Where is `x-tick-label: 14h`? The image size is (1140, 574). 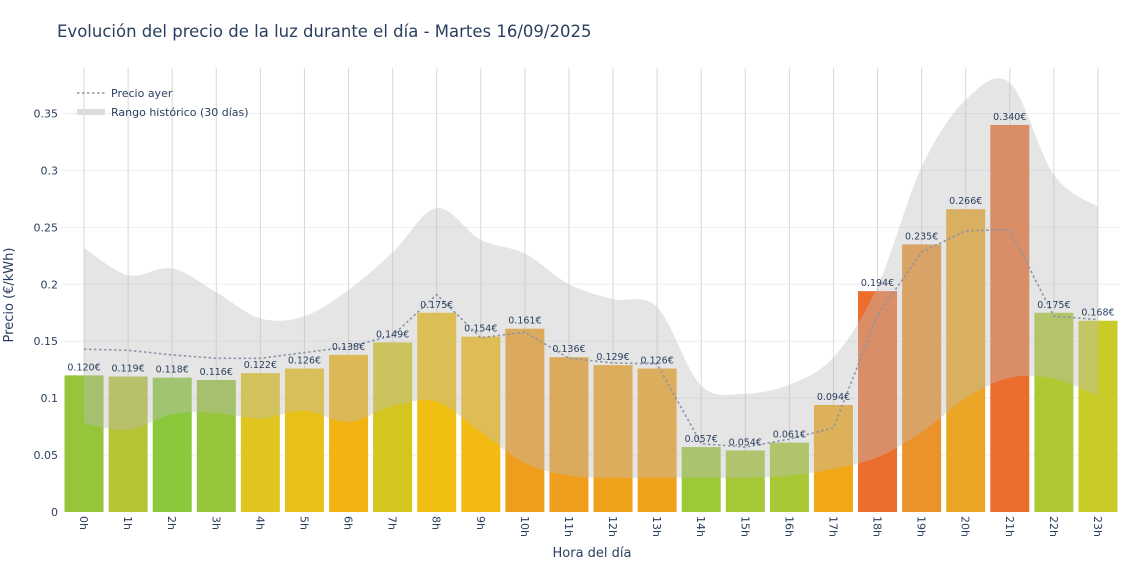
x-tick-label: 14h is located at coordinates (700, 526).